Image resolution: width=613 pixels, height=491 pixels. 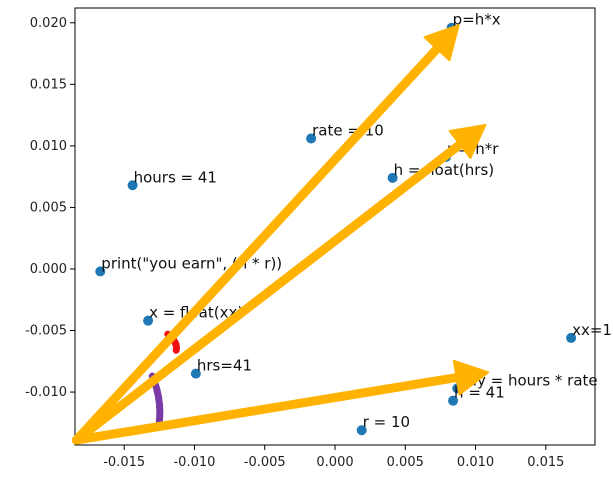 I want to click on y-axis: 0.020 0.015 0.010 0.005 0.000 -0.005 -0.010, so click(x=50, y=208).